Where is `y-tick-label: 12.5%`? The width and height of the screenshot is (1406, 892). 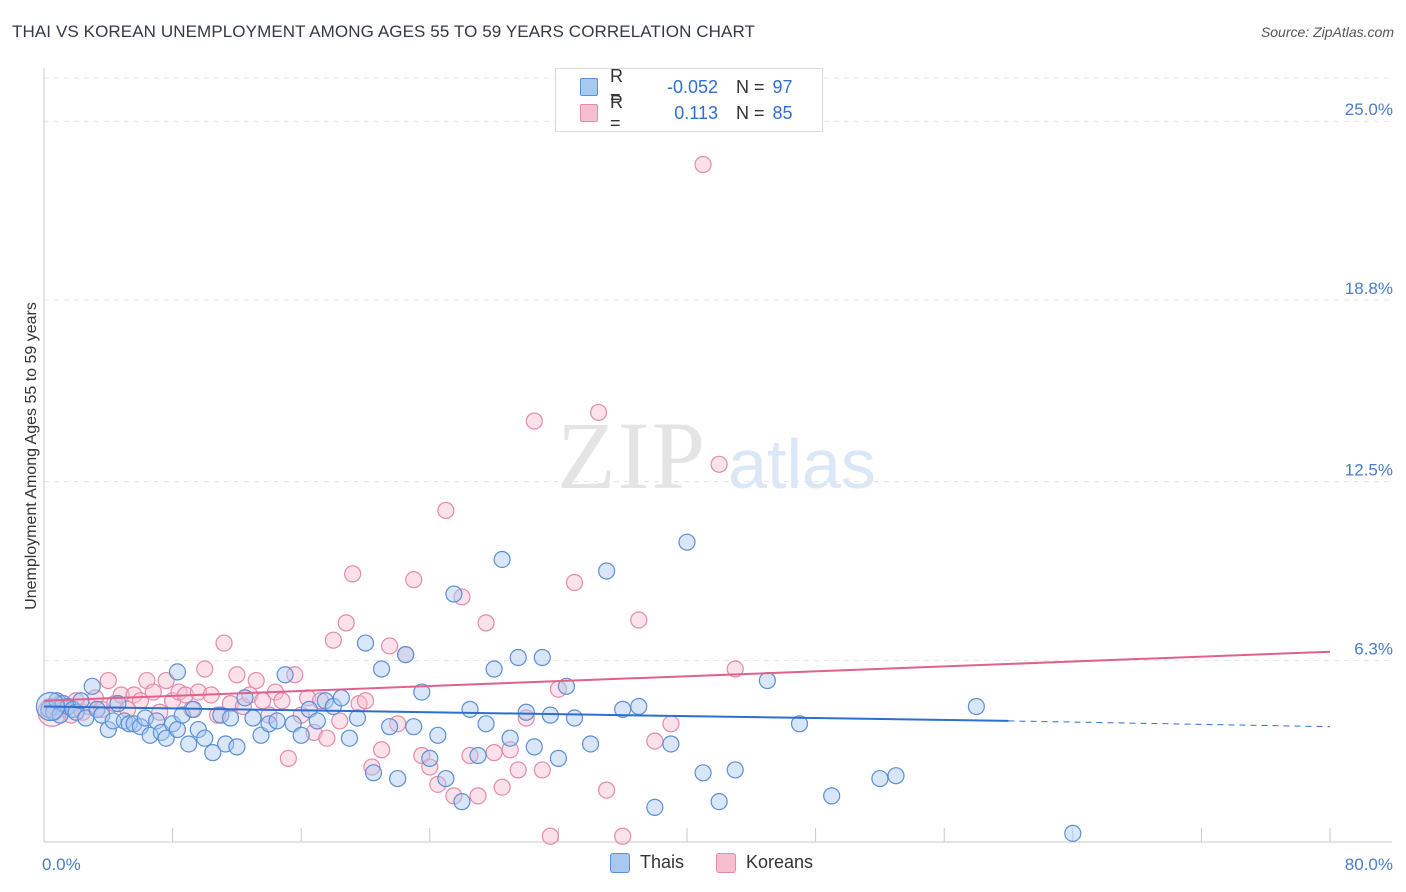 y-tick-label: 12.5% is located at coordinates (1369, 470).